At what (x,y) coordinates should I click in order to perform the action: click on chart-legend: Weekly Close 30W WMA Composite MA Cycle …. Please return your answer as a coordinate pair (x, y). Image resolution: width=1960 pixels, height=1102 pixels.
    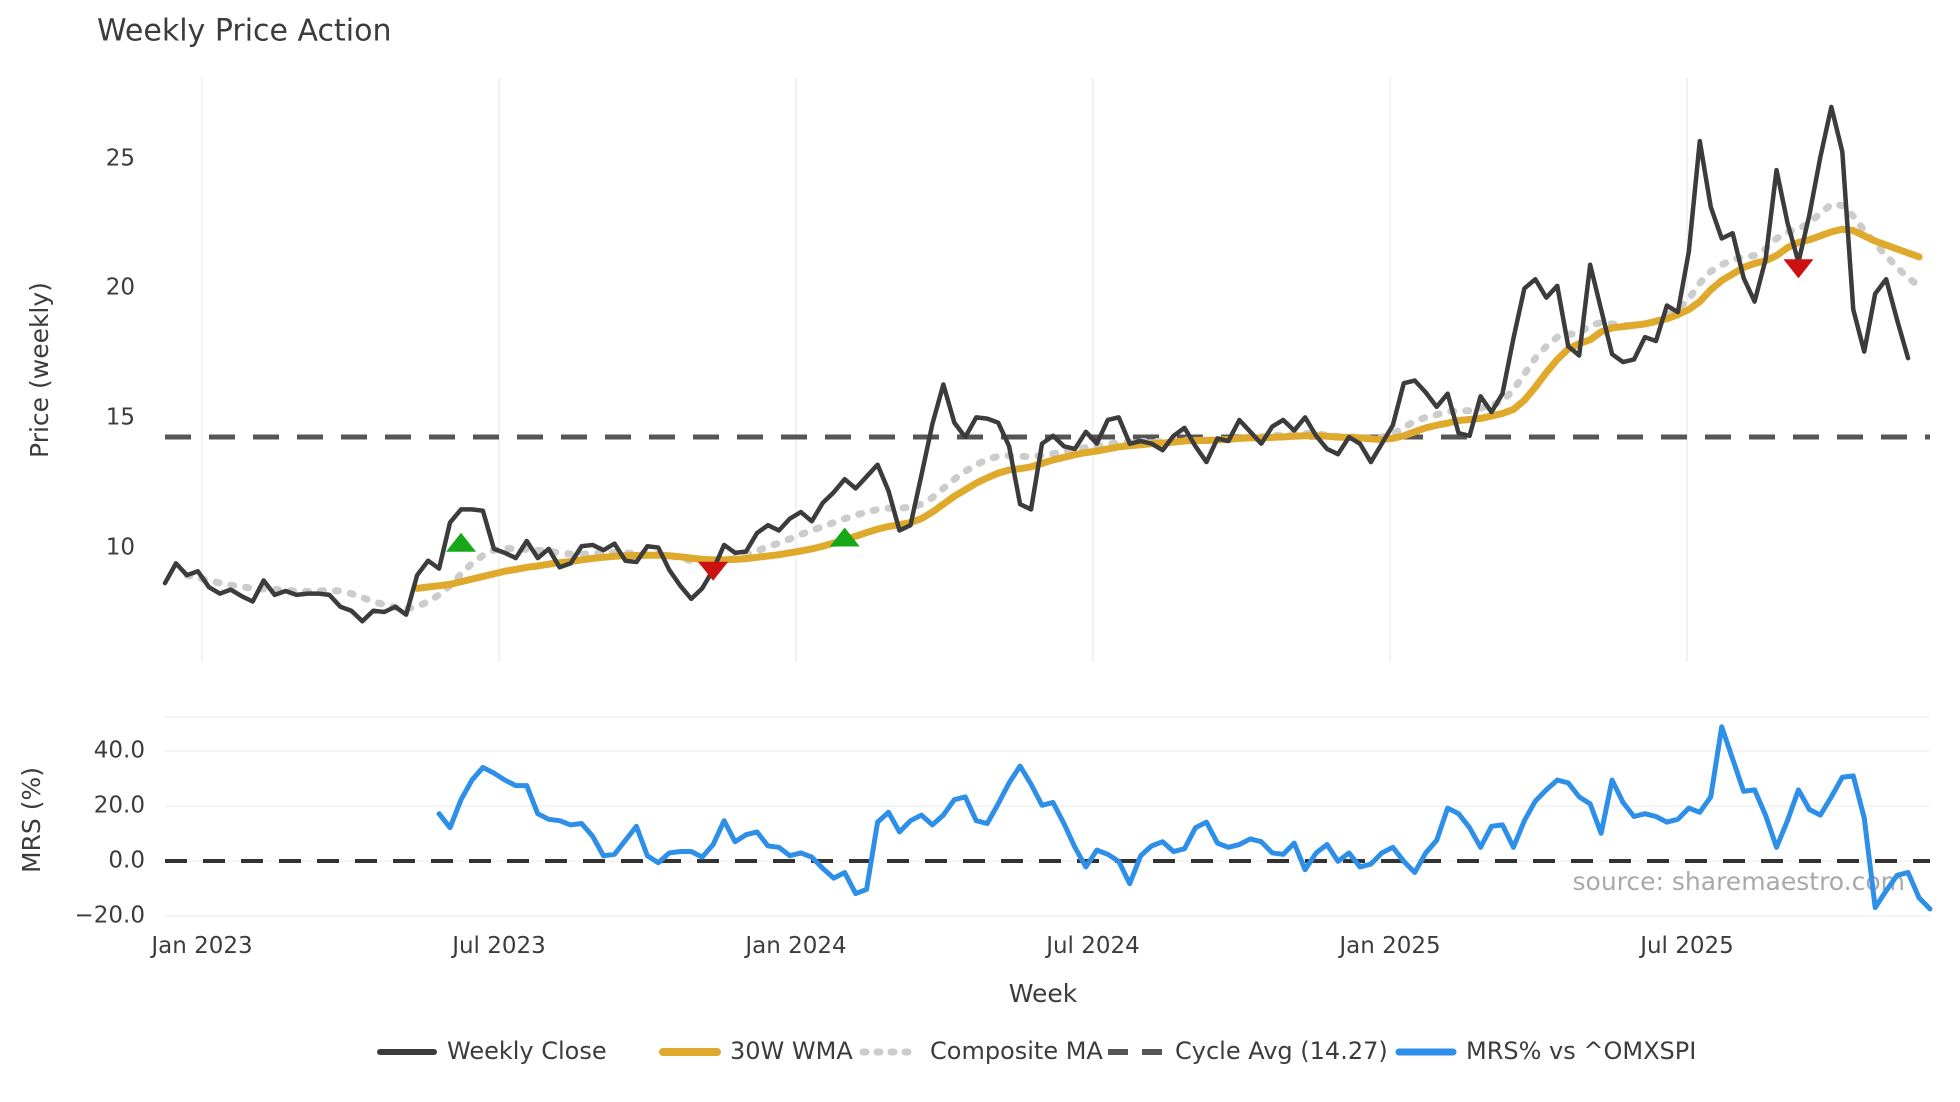
    Looking at the image, I should click on (1036, 1051).